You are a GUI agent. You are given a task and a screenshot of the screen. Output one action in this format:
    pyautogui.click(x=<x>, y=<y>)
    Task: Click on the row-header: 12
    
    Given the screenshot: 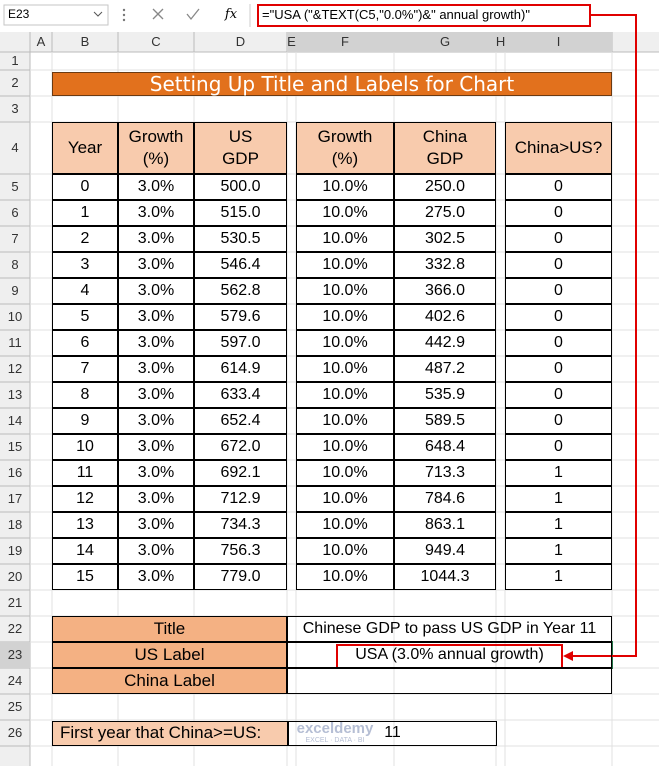 What is the action you would take?
    pyautogui.click(x=15, y=368)
    